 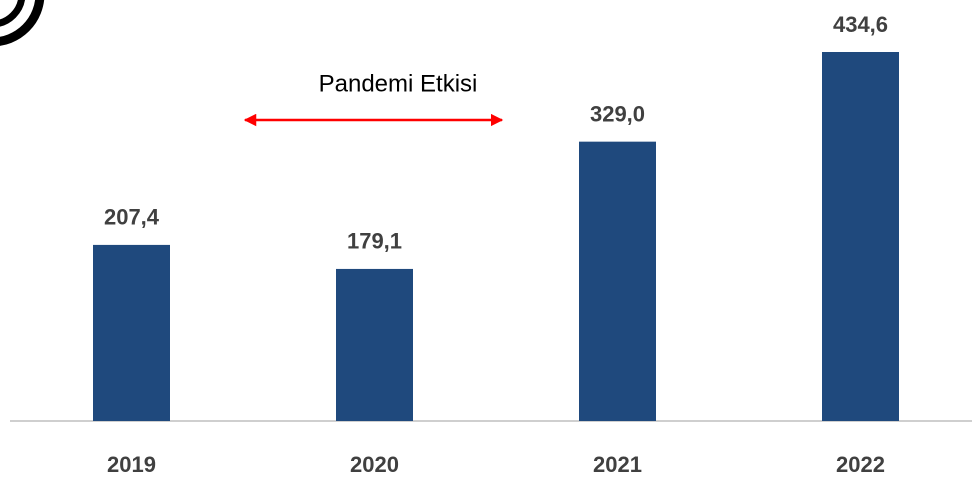 I want to click on value-label: 179,1, so click(x=374, y=241).